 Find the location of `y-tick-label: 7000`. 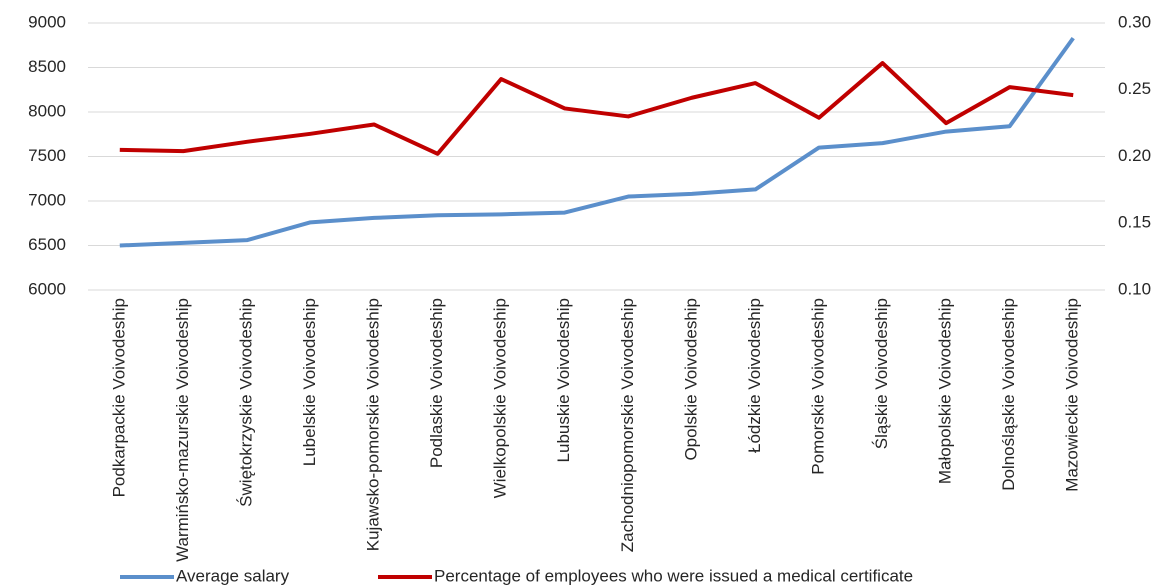

y-tick-label: 7000 is located at coordinates (47, 199).